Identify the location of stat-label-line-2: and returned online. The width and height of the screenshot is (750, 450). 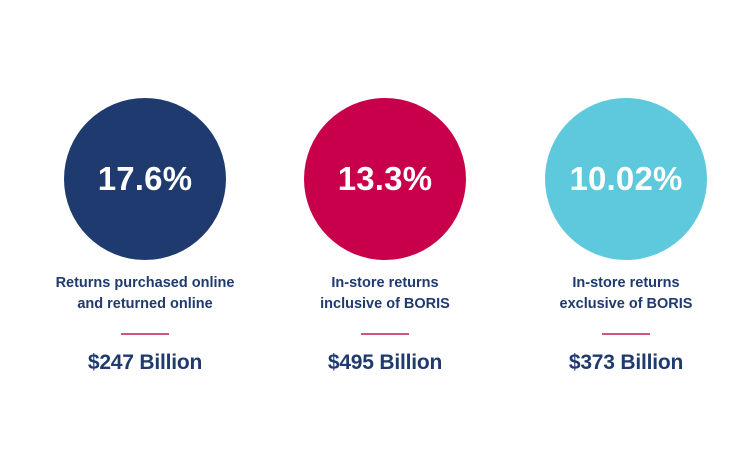
(145, 304).